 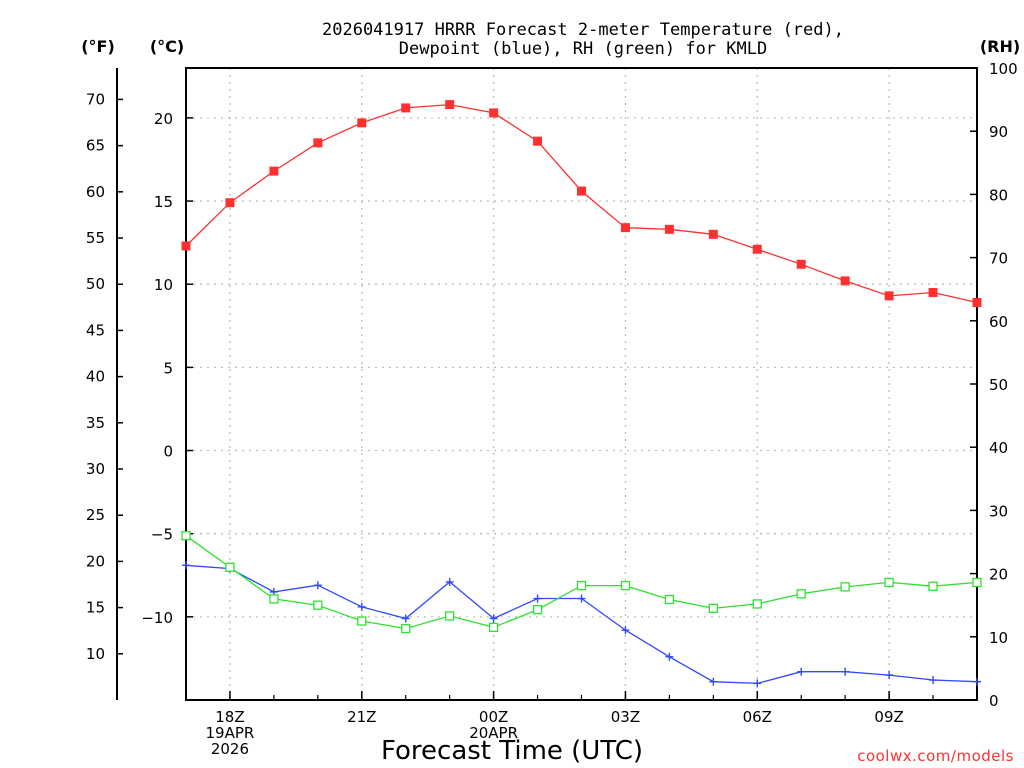 What do you see at coordinates (230, 733) in the screenshot?
I see `x-tick-label: 19APR` at bounding box center [230, 733].